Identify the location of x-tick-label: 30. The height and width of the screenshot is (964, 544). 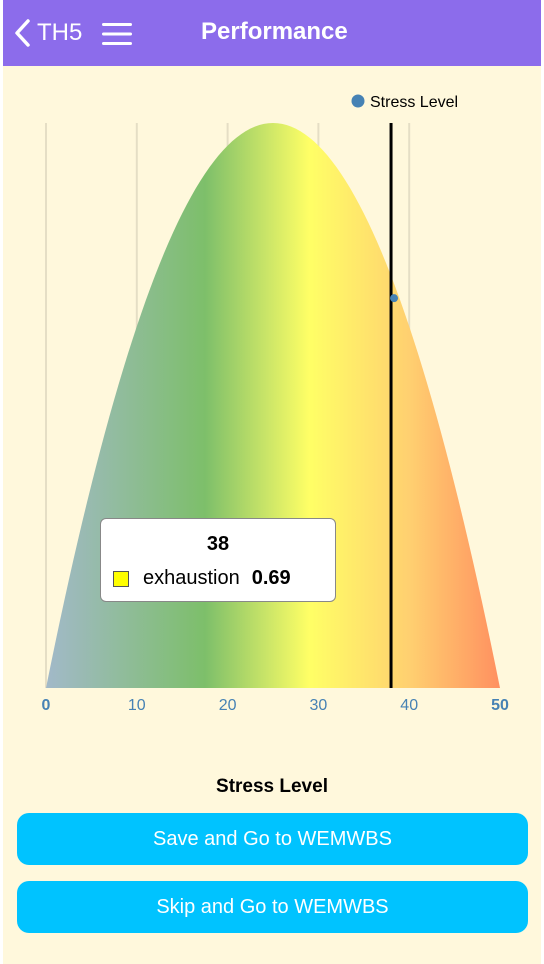
(319, 705).